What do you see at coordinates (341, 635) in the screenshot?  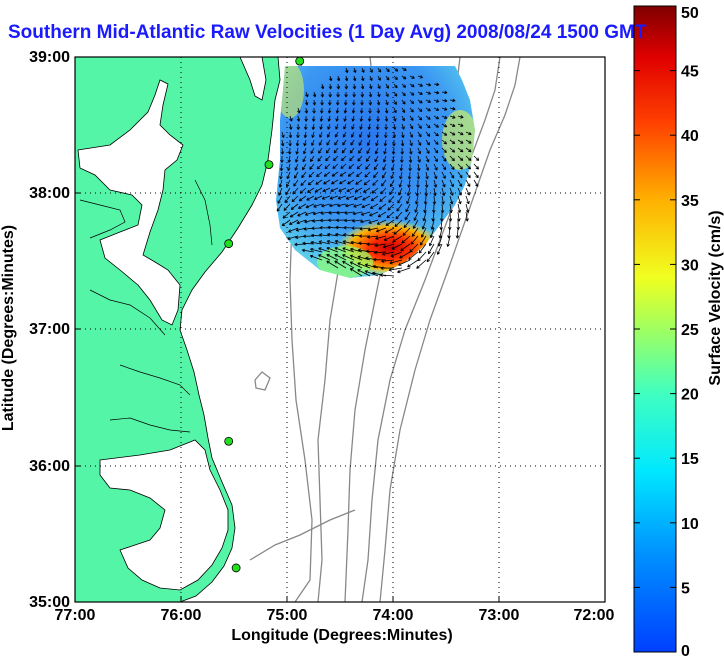 I see `x-axis-label: Longitude (Degrees:Minutes)` at bounding box center [341, 635].